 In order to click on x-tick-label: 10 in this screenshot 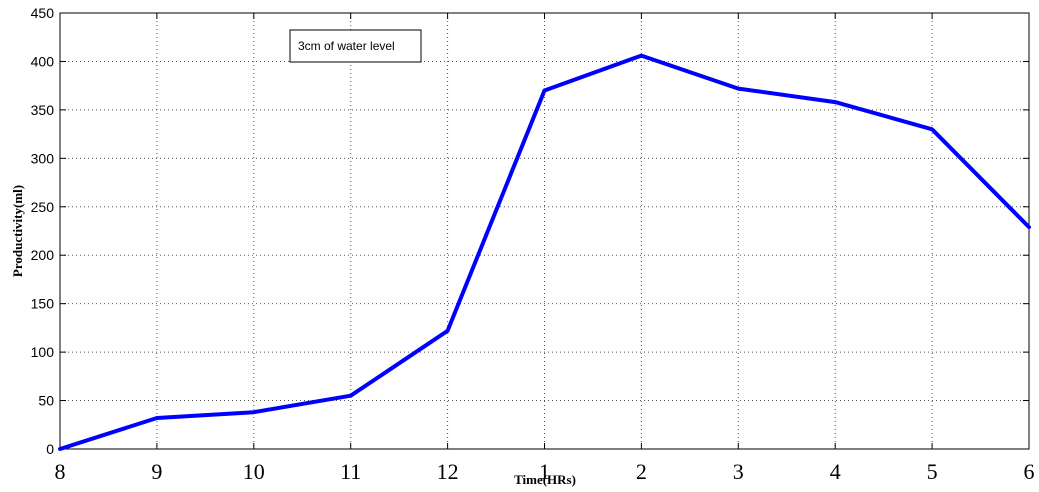, I will do `click(254, 471)`.